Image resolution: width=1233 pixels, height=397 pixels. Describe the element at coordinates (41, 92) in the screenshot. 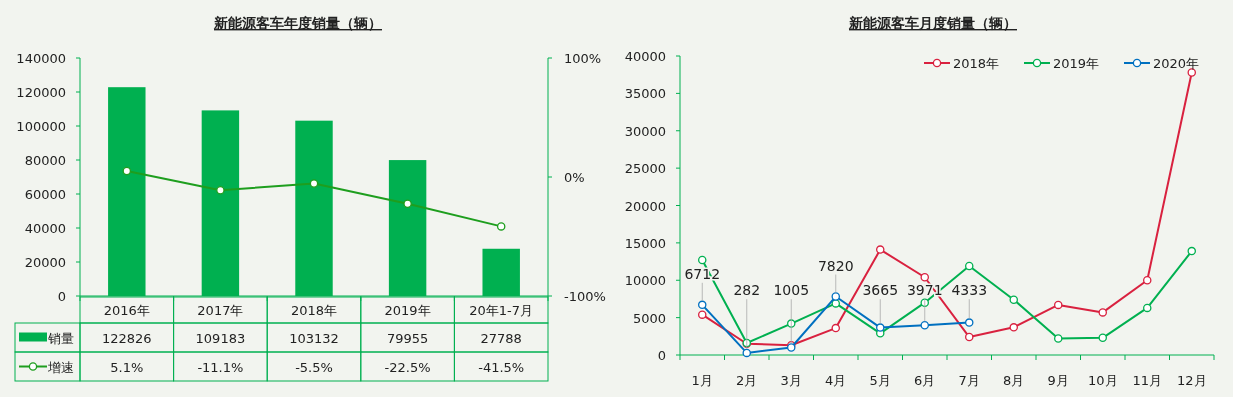

I see `y-tick-label: 120000` at that location.